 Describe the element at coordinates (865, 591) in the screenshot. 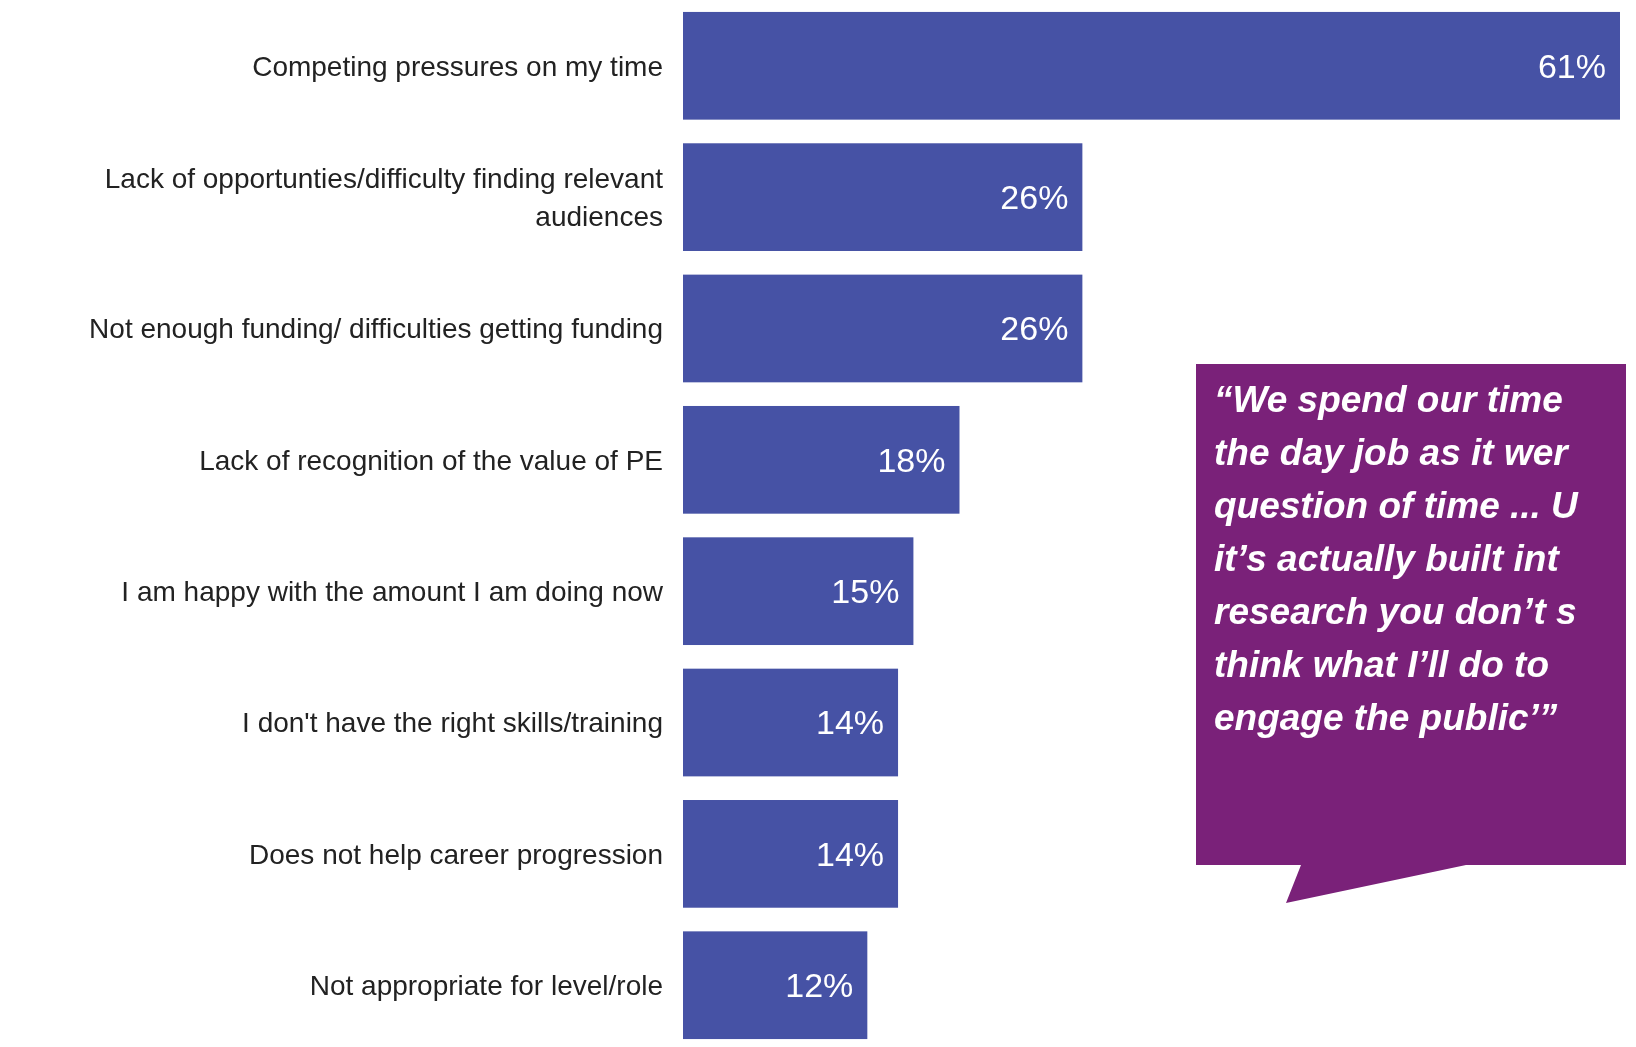

I see `data-label: 15%` at that location.